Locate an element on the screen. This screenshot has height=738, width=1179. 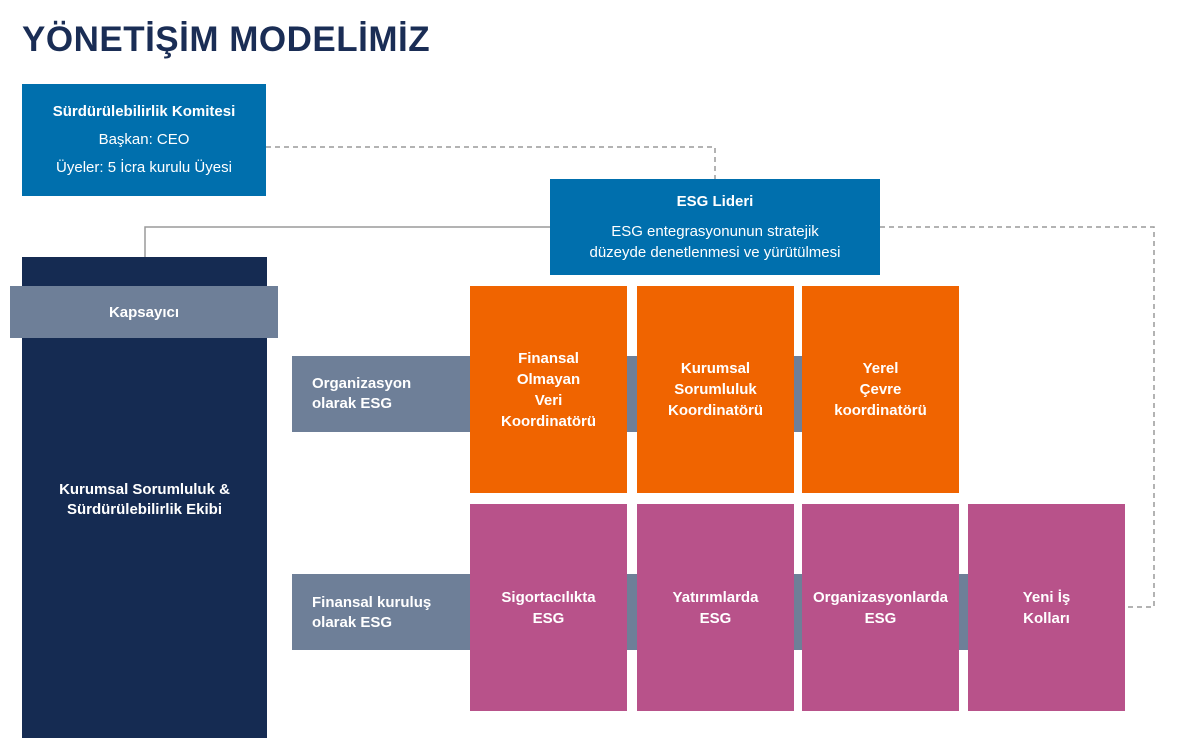
committee-chair: Başkan: CEO is located at coordinates (144, 139).